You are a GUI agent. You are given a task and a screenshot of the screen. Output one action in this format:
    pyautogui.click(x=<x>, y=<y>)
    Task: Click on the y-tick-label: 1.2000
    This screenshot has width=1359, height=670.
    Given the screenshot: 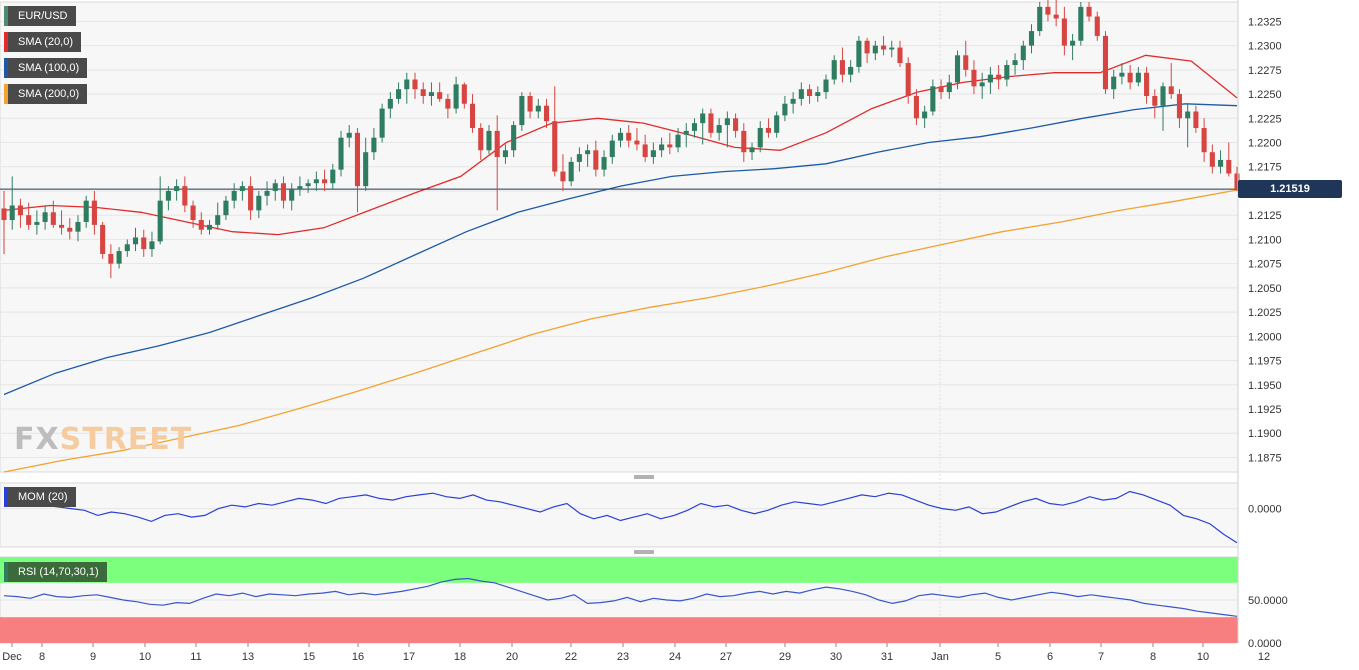 What is the action you would take?
    pyautogui.click(x=1265, y=337)
    